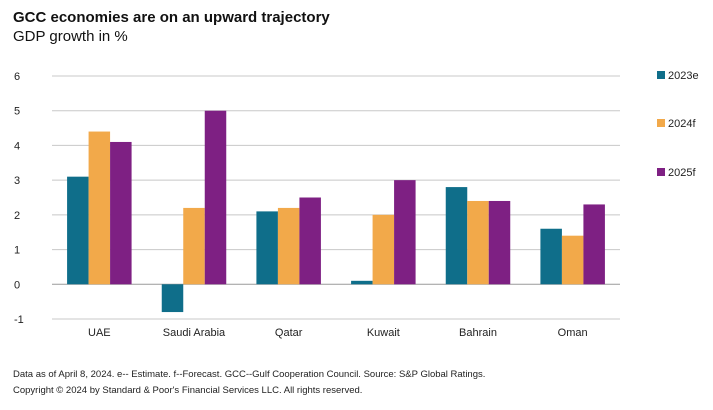 This screenshot has height=410, width=713. What do you see at coordinates (19, 198) in the screenshot?
I see `y-axis-ticks: -1 0 1 2 3 4 5 6` at bounding box center [19, 198].